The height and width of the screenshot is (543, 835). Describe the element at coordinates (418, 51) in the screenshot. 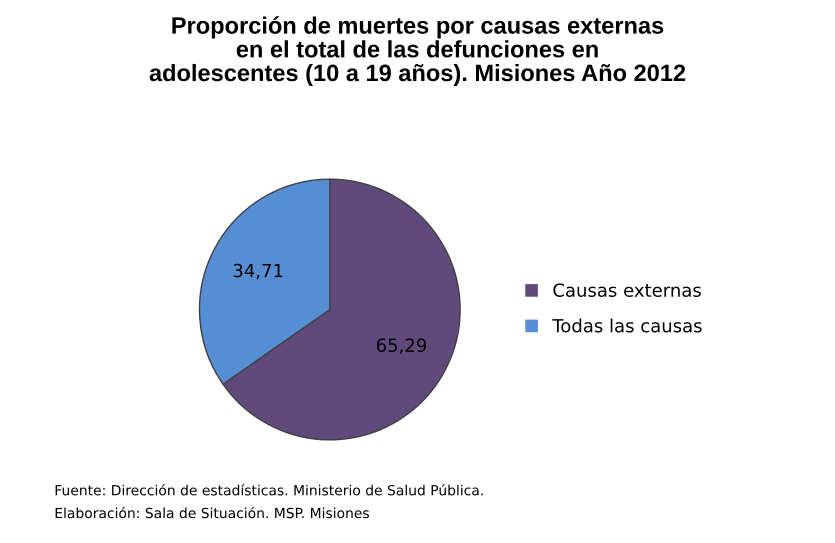

I see `chart-title: Proporción de muertes por causas externas en el total de las defunciones en adolescentes (10 a 19 años). Misiones Año 2012` at that location.